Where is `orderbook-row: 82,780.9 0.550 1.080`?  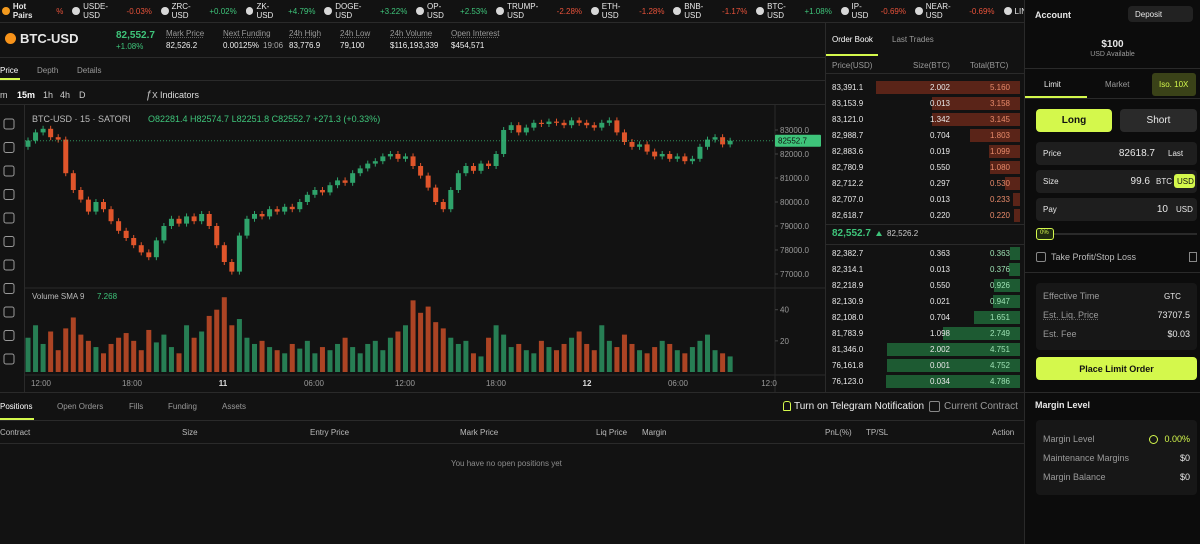 orderbook-row: 82,780.9 0.550 1.080 is located at coordinates (924, 167).